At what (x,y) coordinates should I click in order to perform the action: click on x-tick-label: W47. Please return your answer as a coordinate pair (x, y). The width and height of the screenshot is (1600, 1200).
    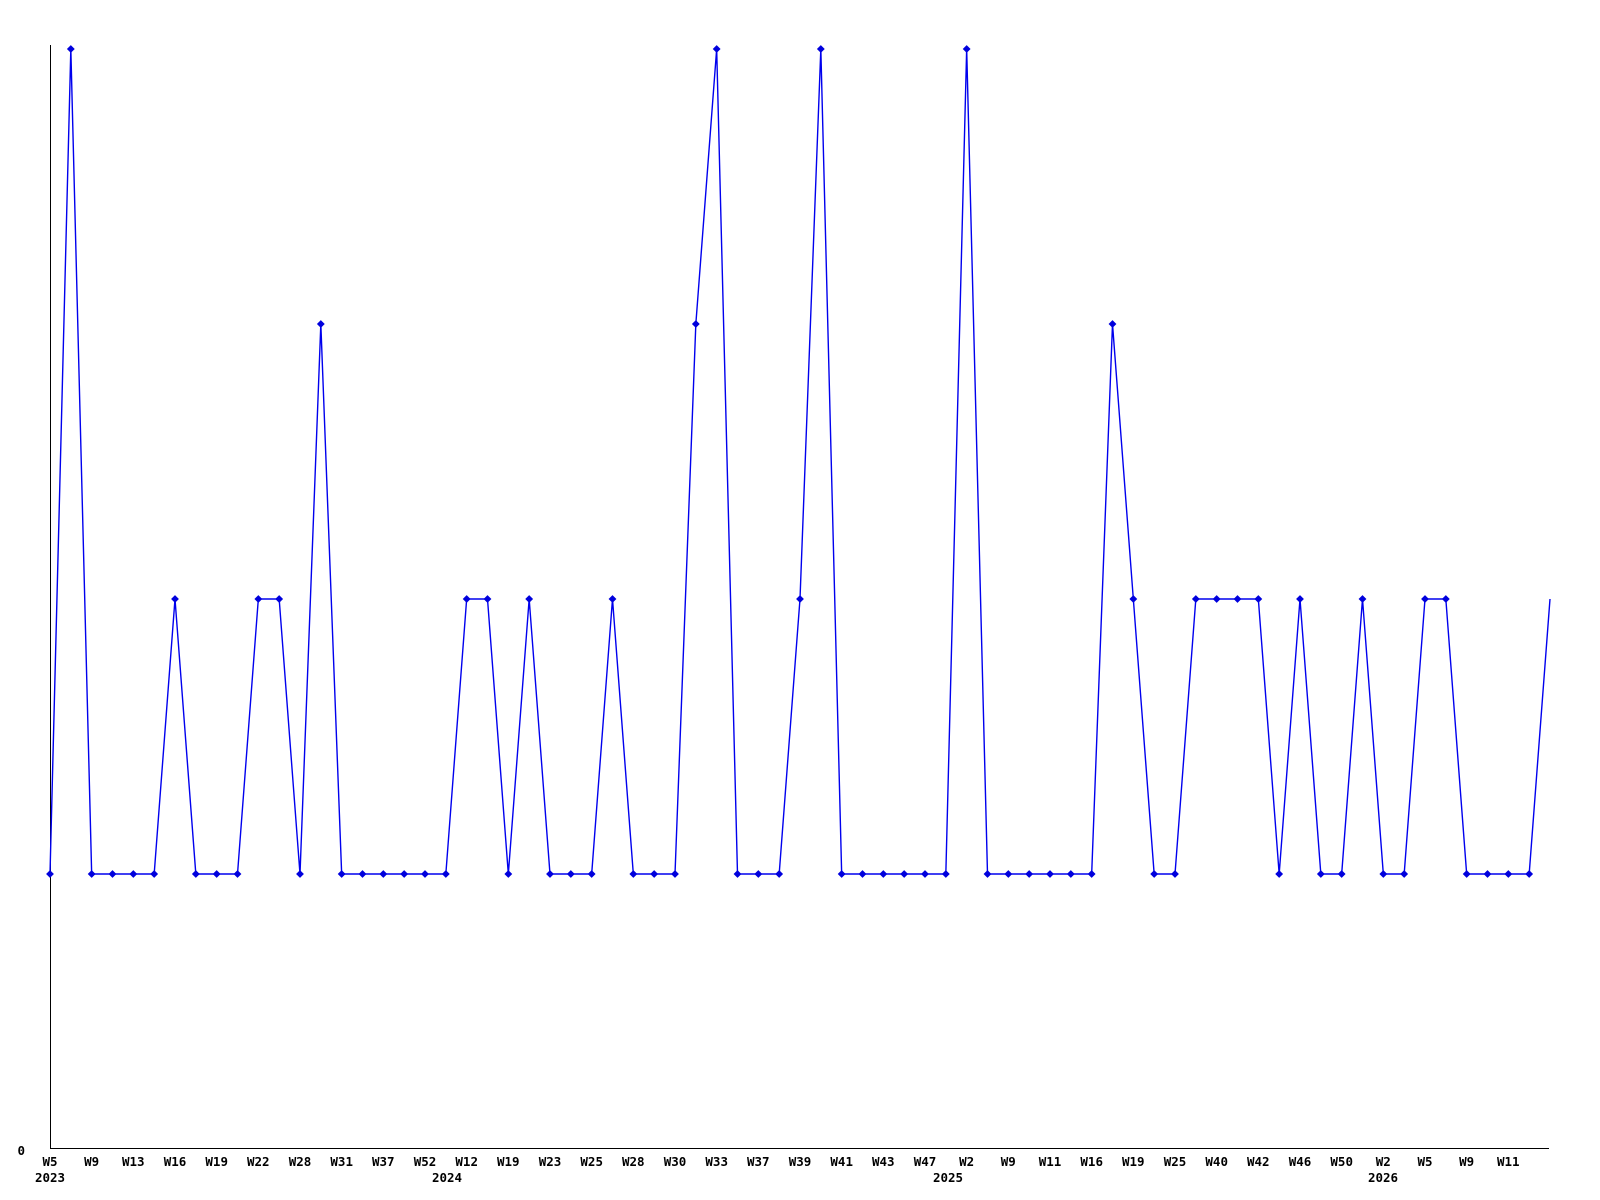
    Looking at the image, I should click on (925, 1161).